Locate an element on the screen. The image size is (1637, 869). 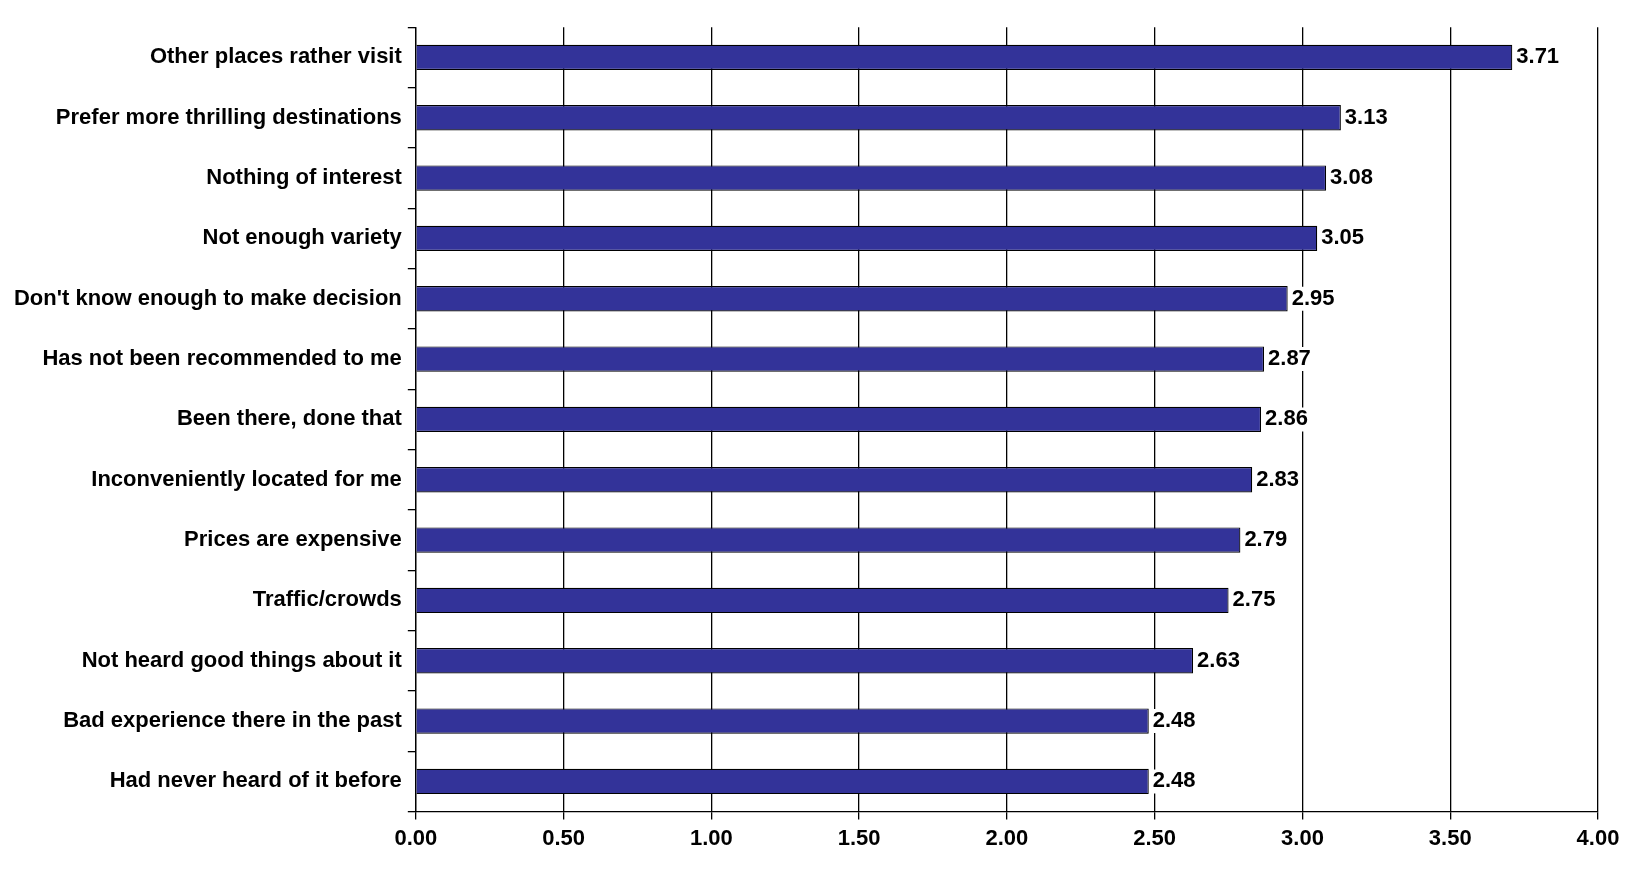
y-tick-label: Been there, done that is located at coordinates (289, 418).